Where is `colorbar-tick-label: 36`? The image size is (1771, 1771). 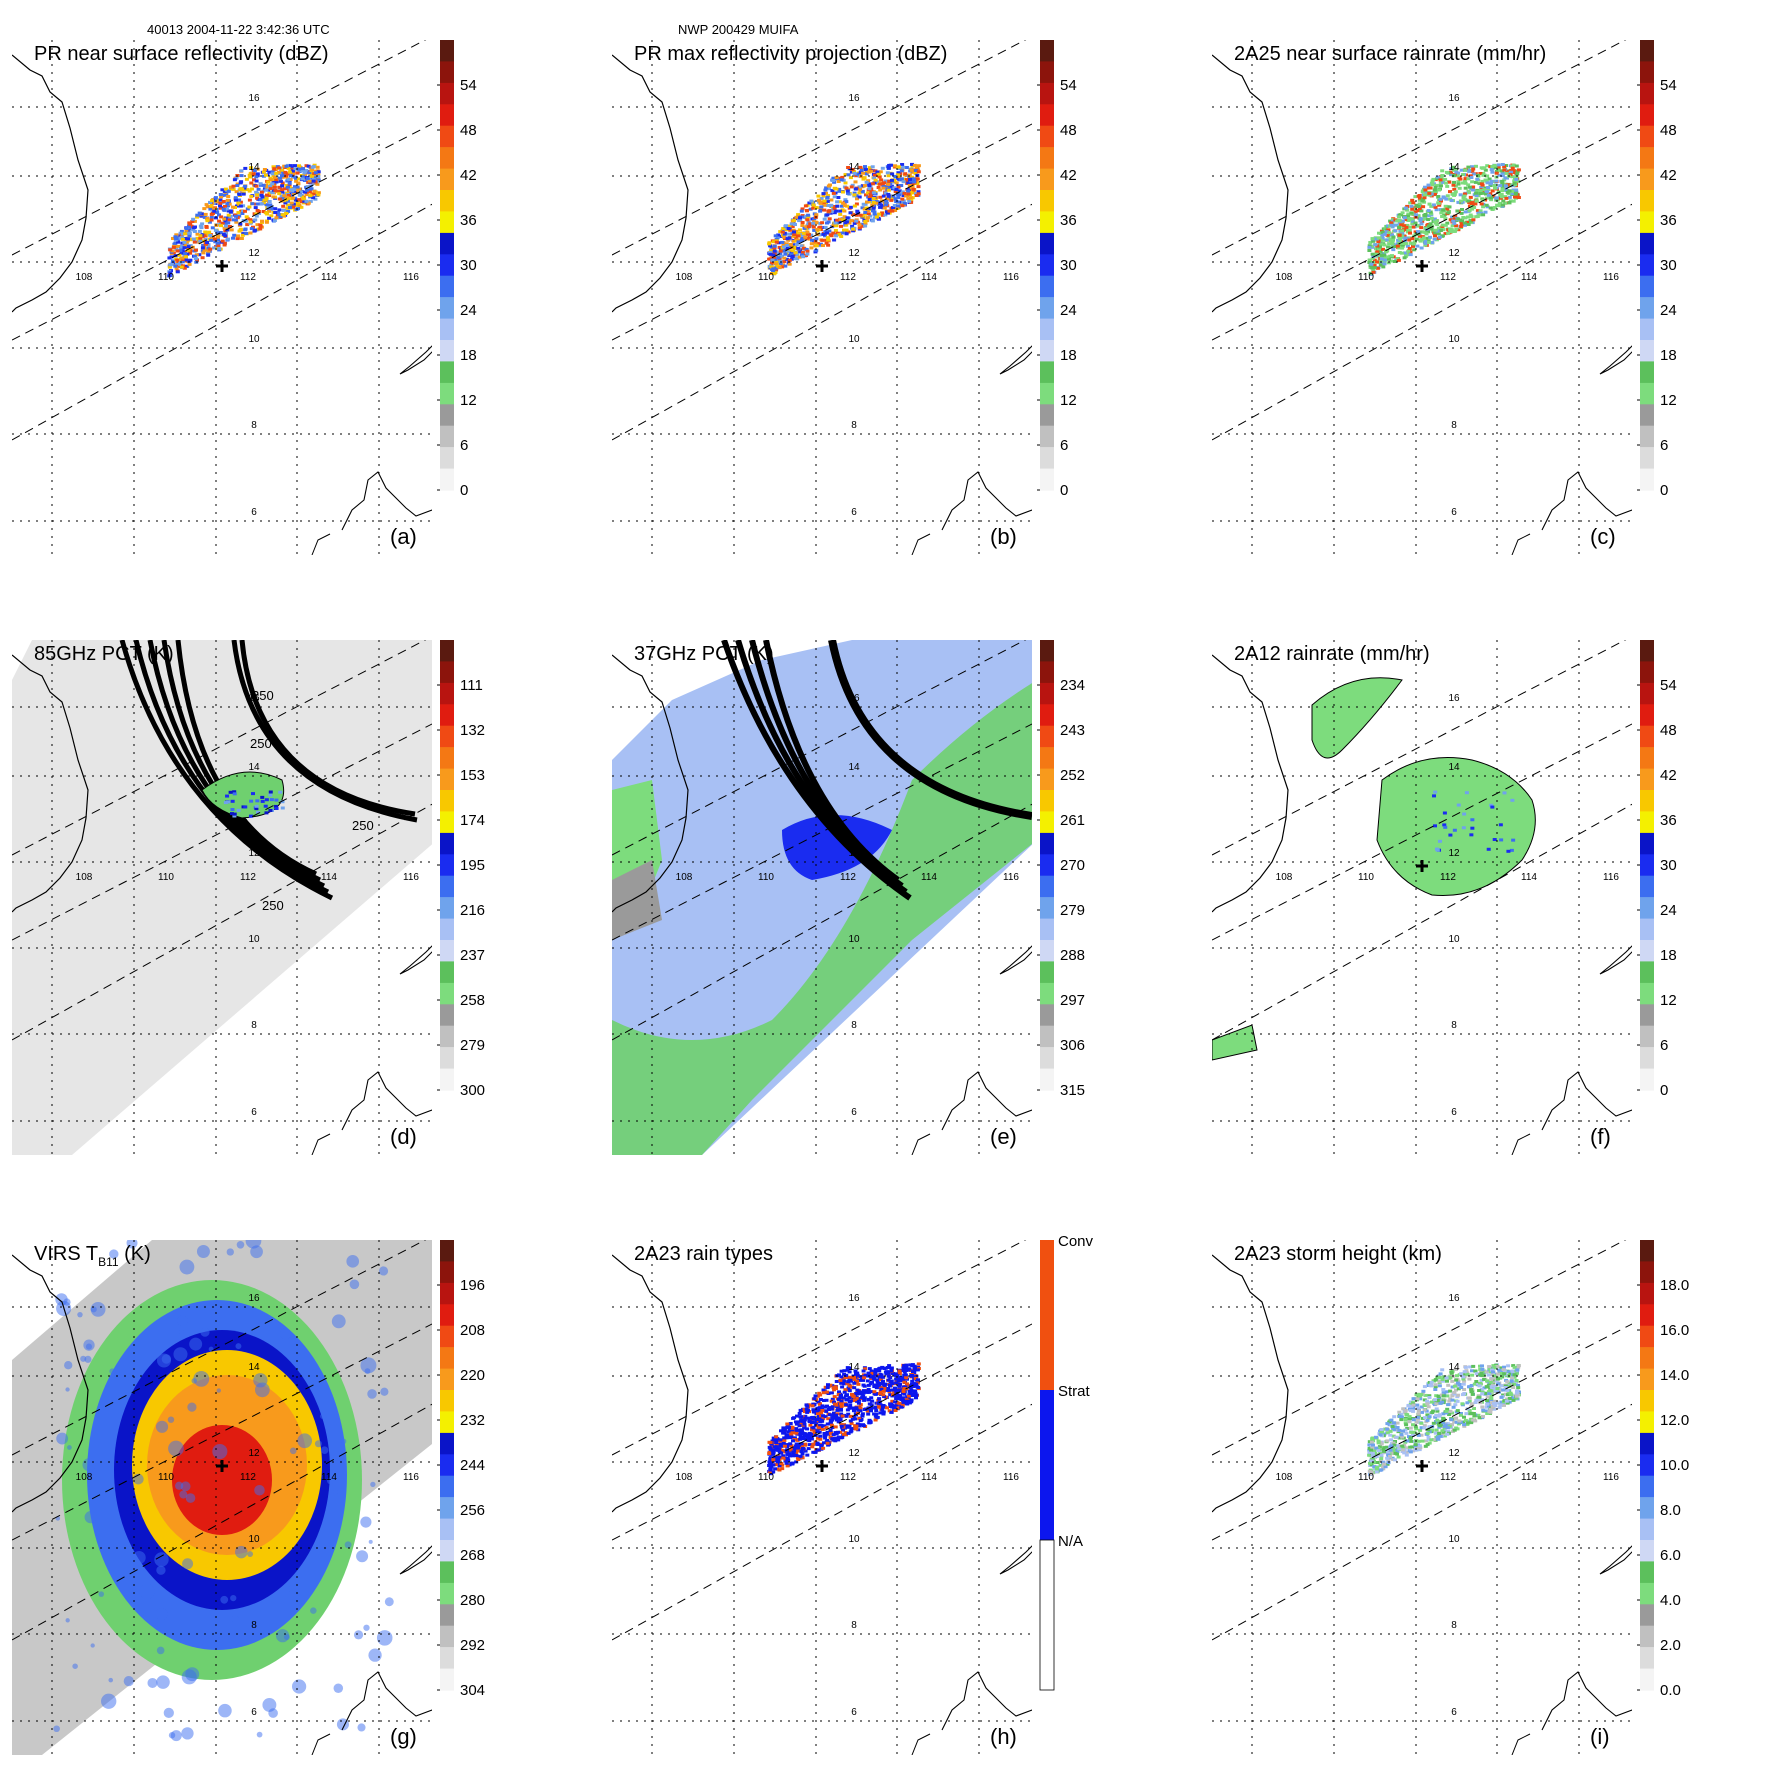
colorbar-tick-label: 36 is located at coordinates (1068, 220).